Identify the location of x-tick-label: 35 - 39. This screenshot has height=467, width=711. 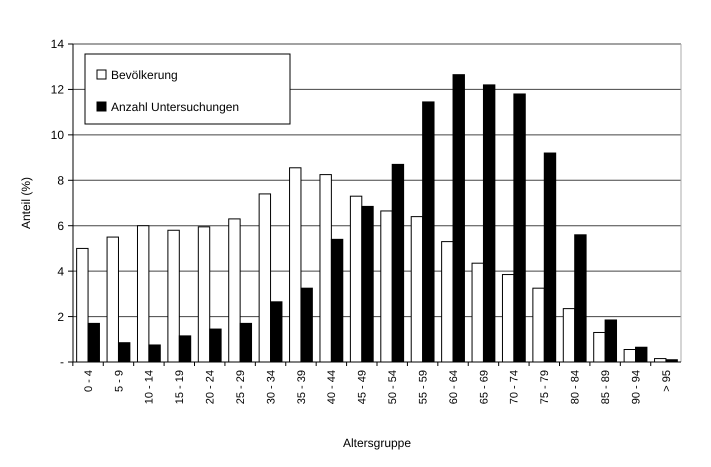
(302, 387).